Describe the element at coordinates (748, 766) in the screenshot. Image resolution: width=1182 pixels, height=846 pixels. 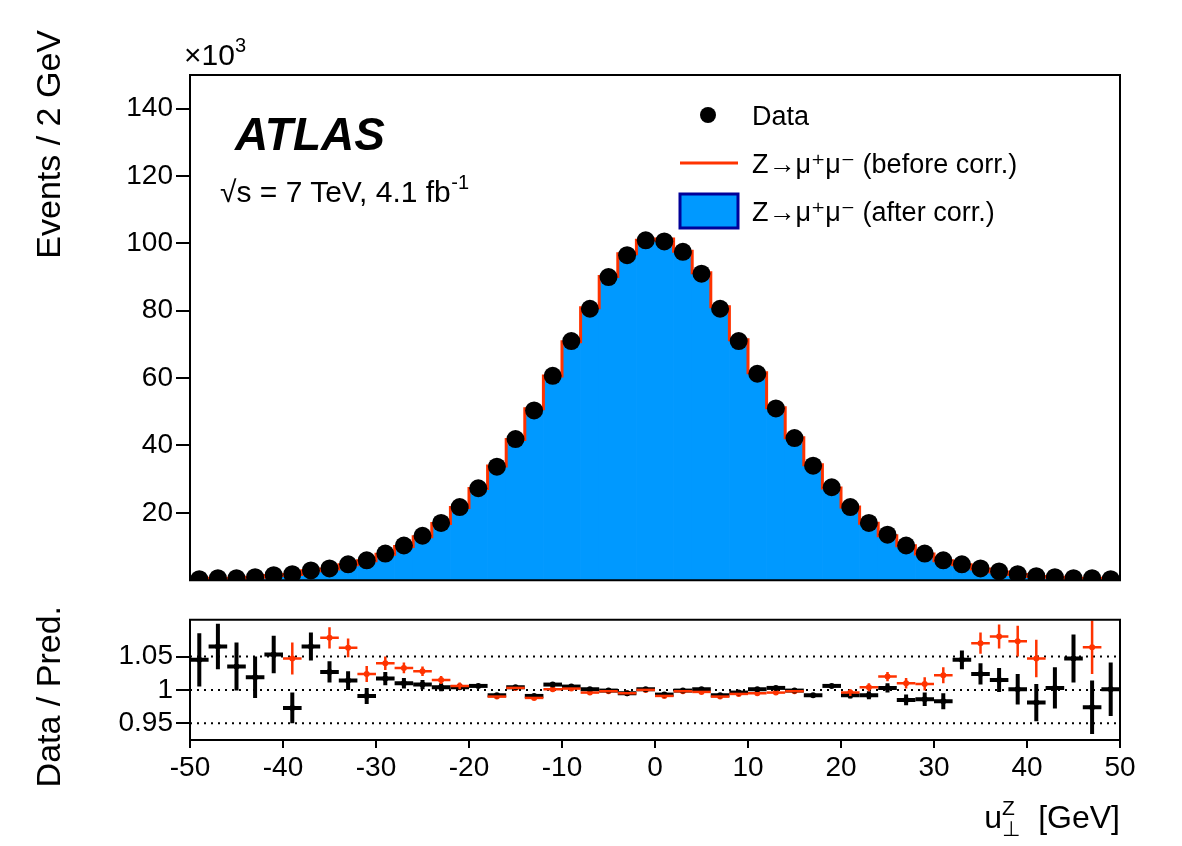
I see `x-tick-label: 10` at that location.